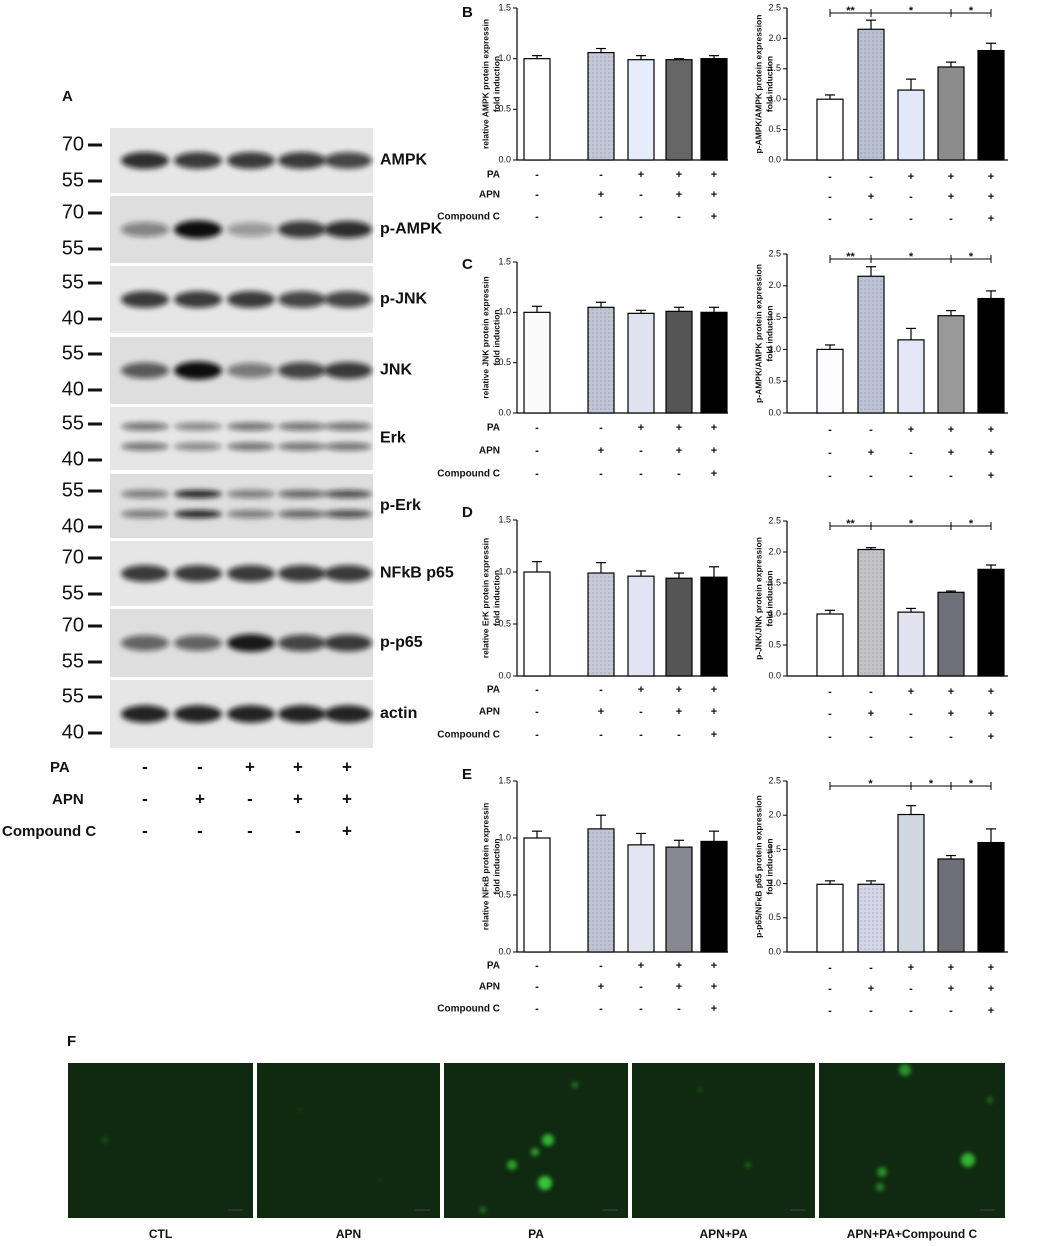  What do you see at coordinates (67, 96) in the screenshot?
I see `panel-label: A` at bounding box center [67, 96].